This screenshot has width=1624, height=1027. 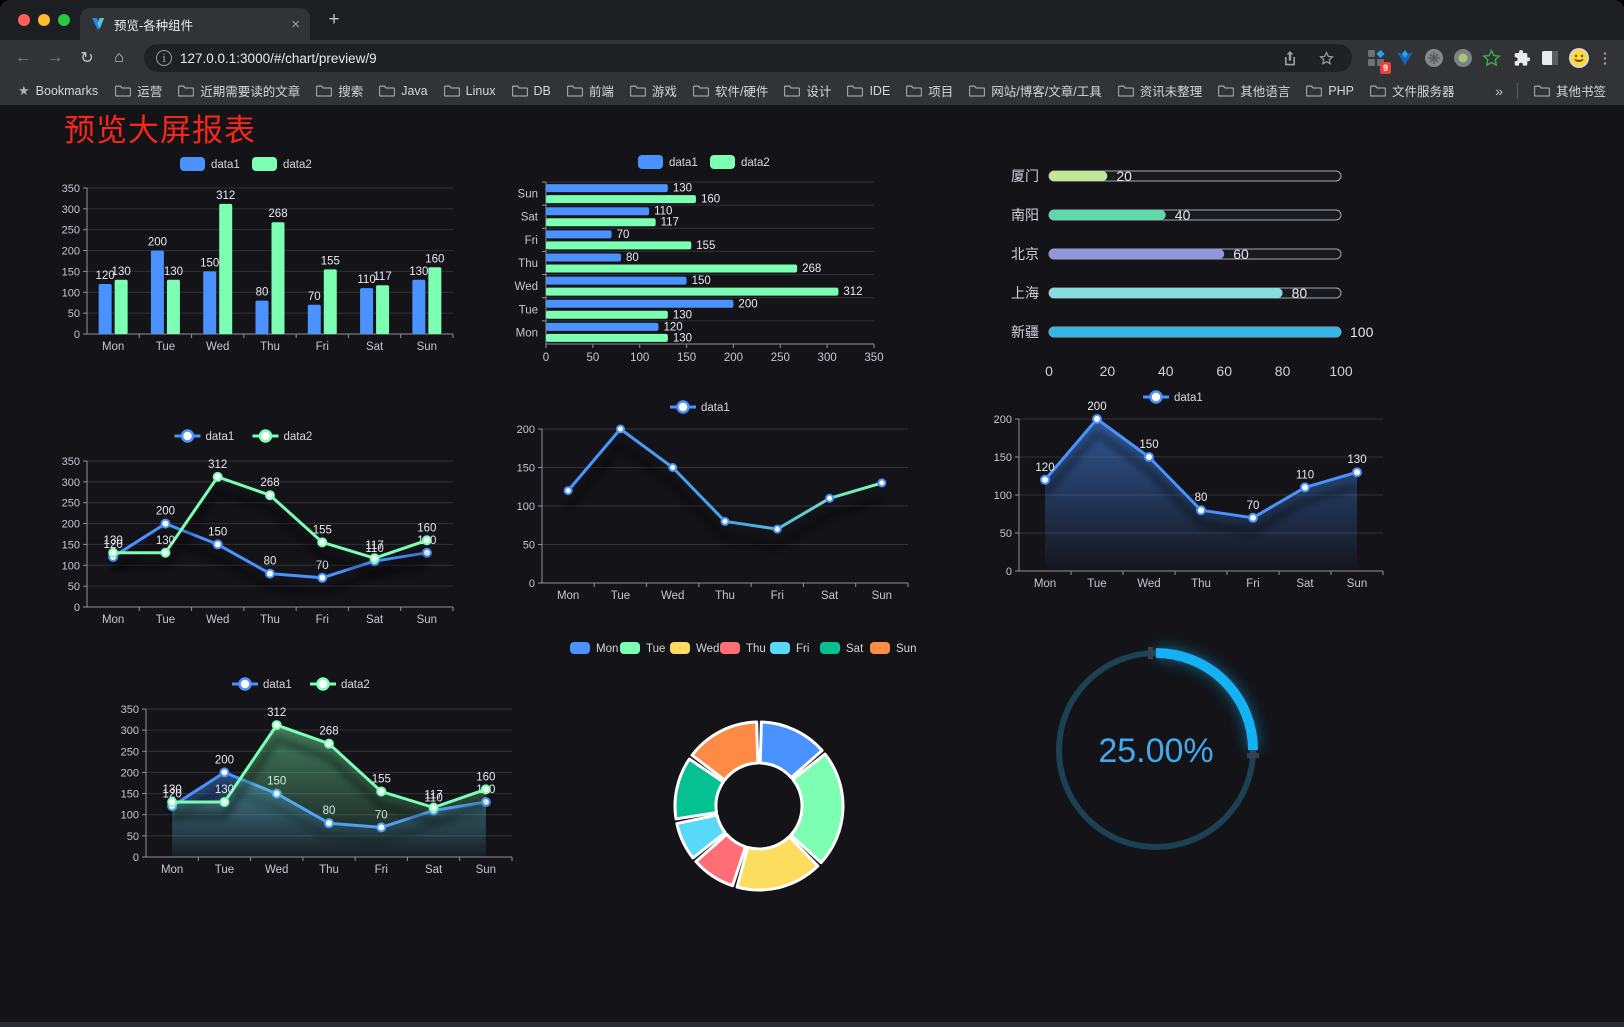 What do you see at coordinates (929, 90) in the screenshot?
I see `bookmark-folder: 项目` at bounding box center [929, 90].